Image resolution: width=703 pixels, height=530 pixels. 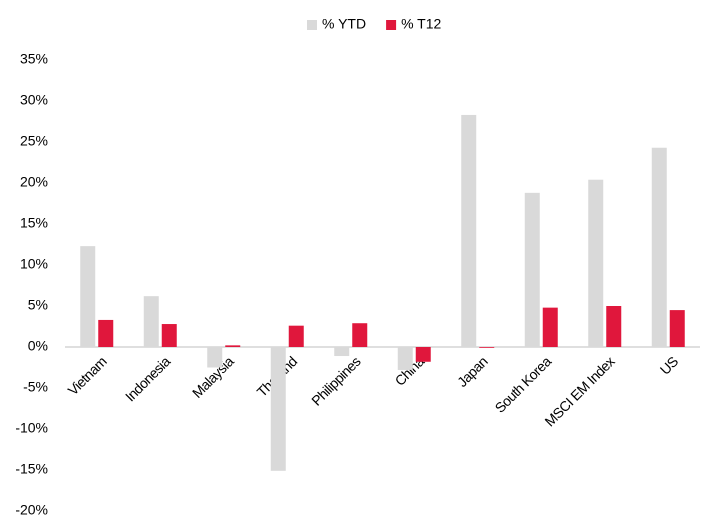 I want to click on legend-label: % YTD, so click(x=344, y=24).